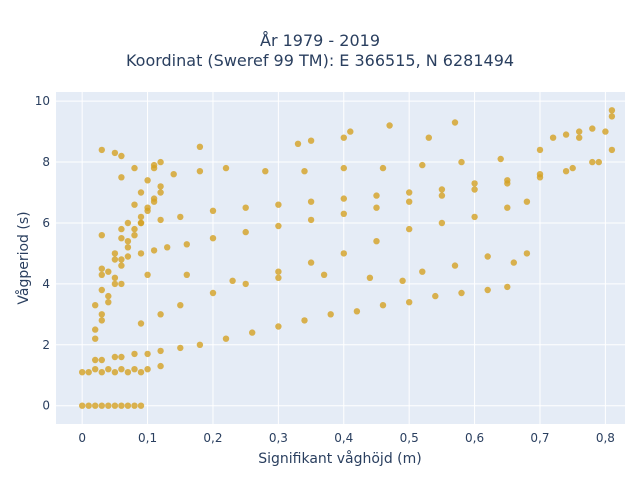  Describe the element at coordinates (339, 458) in the screenshot. I see `x-axis-label: Signifikant våghöjd (m)` at that location.